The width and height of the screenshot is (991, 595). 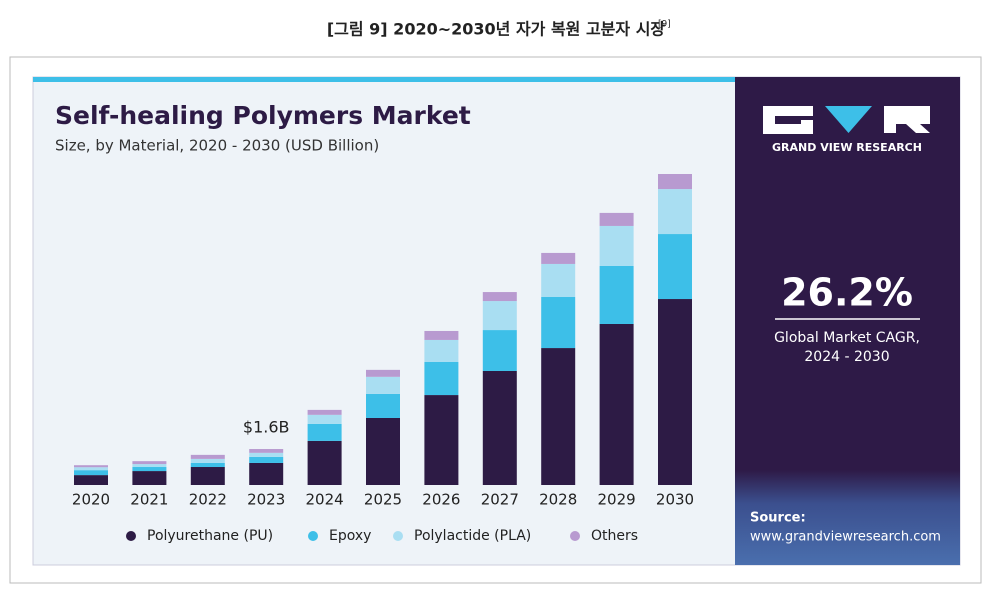 What do you see at coordinates (350, 536) in the screenshot?
I see `legend-label: Epoxy` at bounding box center [350, 536].